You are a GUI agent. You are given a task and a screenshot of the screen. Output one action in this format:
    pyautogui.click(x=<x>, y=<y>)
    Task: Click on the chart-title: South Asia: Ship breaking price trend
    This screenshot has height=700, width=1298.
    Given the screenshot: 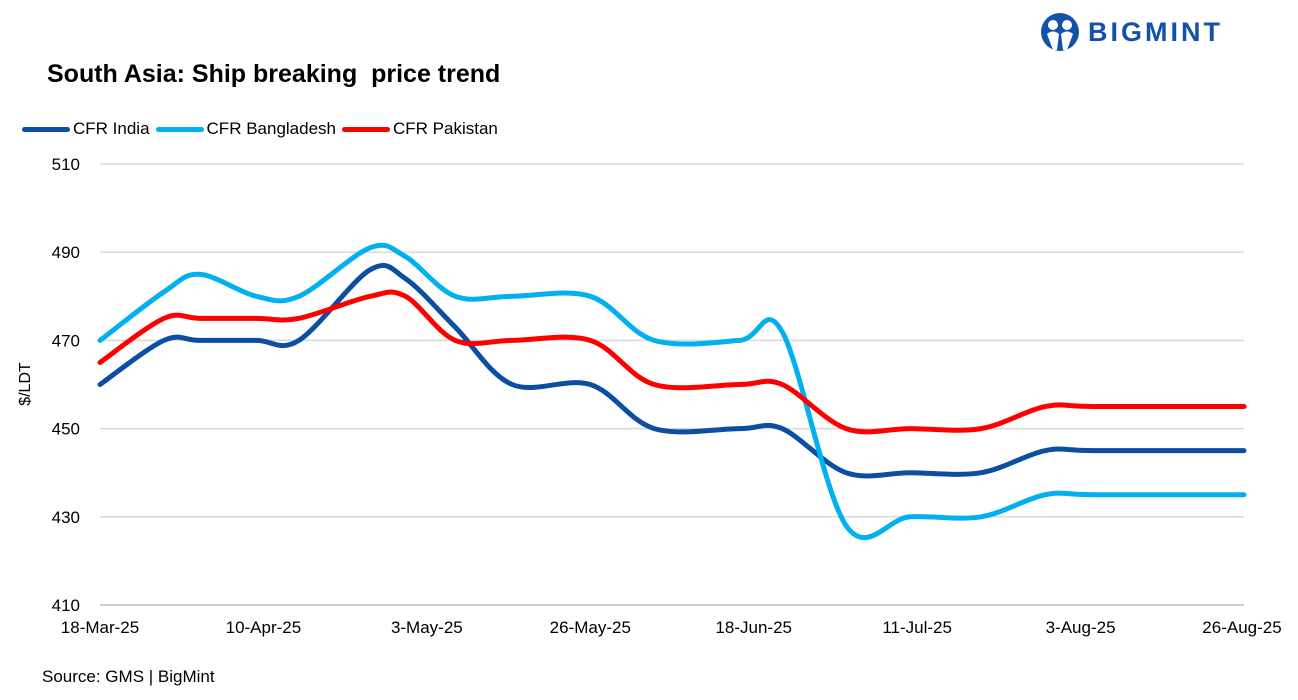 What is the action you would take?
    pyautogui.click(x=274, y=74)
    